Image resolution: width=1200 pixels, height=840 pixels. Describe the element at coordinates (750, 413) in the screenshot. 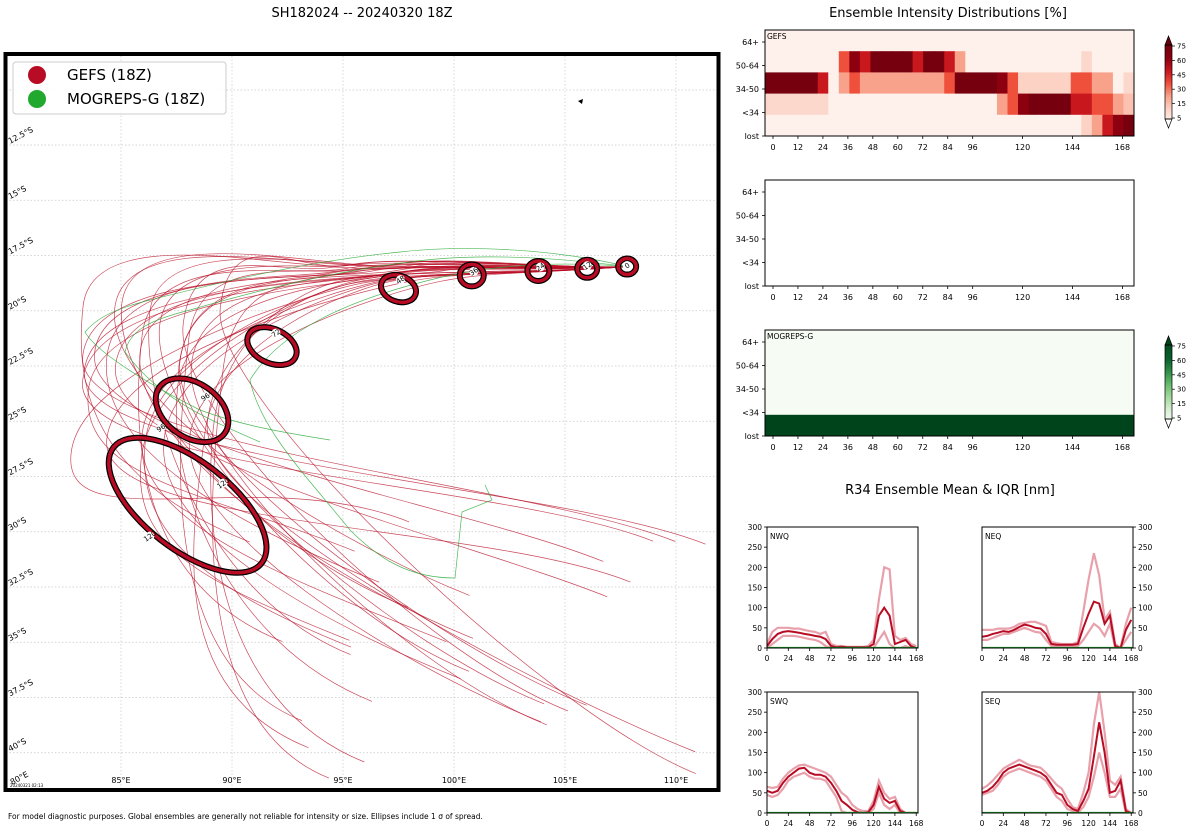

I see `y-tick-label: <34` at that location.